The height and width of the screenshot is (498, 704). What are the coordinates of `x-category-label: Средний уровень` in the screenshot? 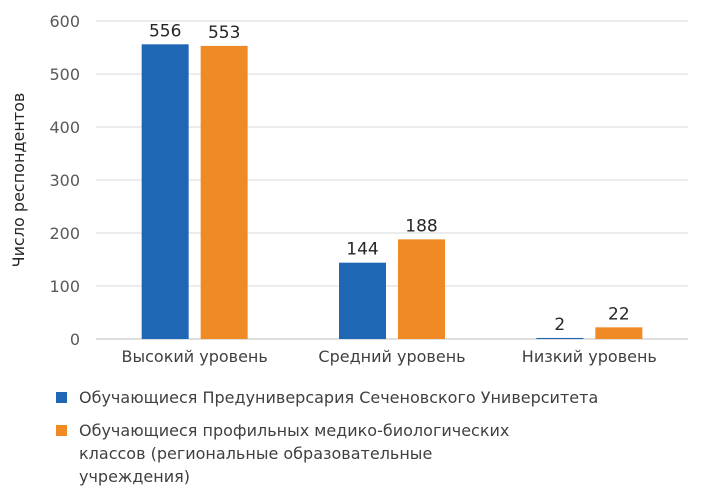 It's located at (391, 356).